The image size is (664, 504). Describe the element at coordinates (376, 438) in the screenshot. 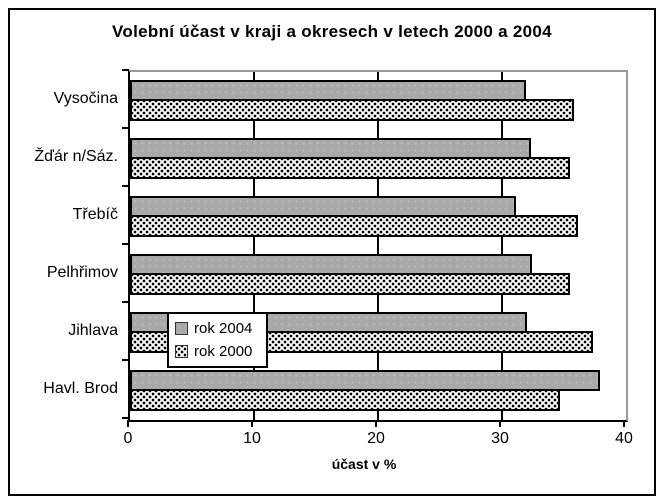

I see `x-tick-label: 20` at that location.